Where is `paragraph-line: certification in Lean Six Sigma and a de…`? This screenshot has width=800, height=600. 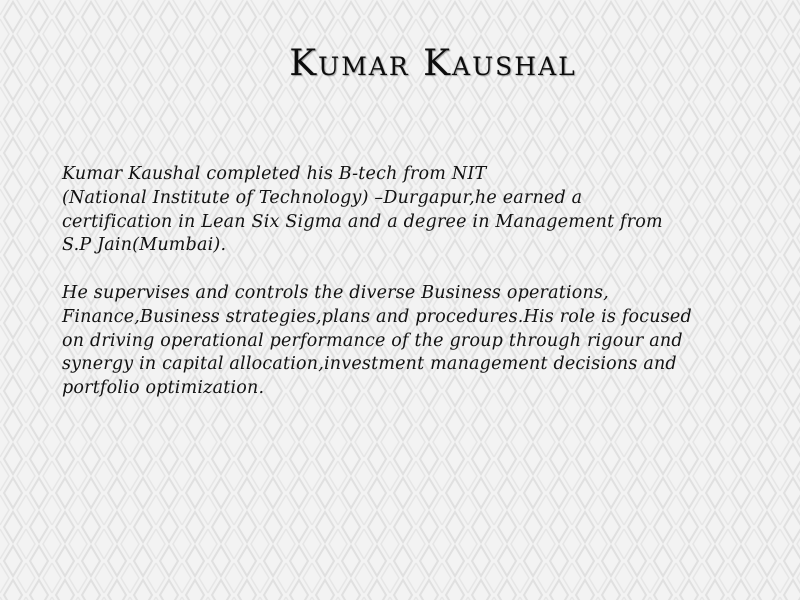
paragraph-line: certification in Lean Six Sigma and a de… is located at coordinates (362, 221).